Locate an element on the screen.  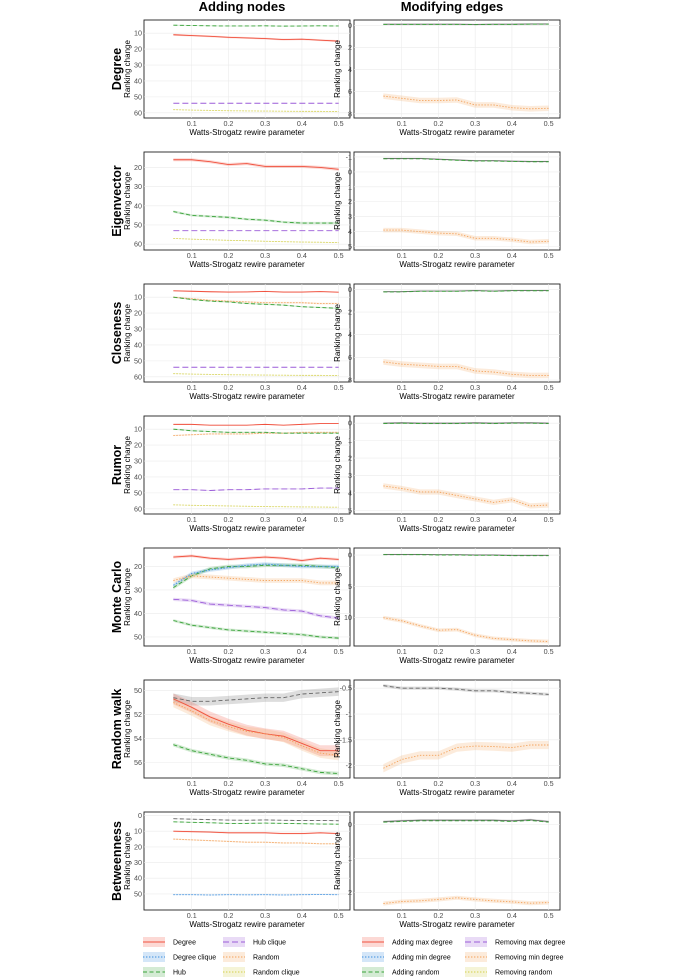
row-label-closeness: Closeness is located at coordinates (117, 333).